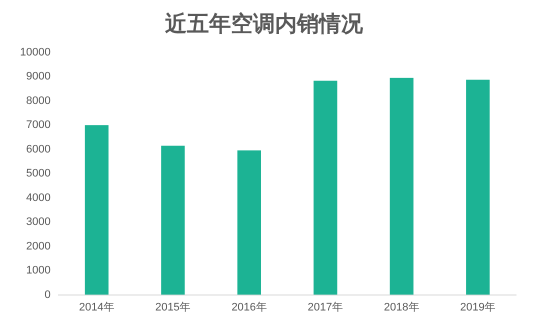  Describe the element at coordinates (173, 307) in the screenshot. I see `x-tick-label: 2015年` at that location.